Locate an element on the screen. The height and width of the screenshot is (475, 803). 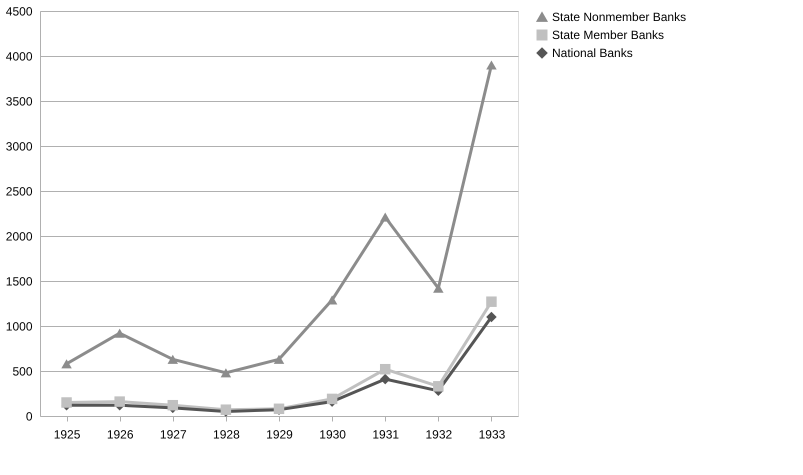
x-tick-label: 1931 is located at coordinates (386, 435).